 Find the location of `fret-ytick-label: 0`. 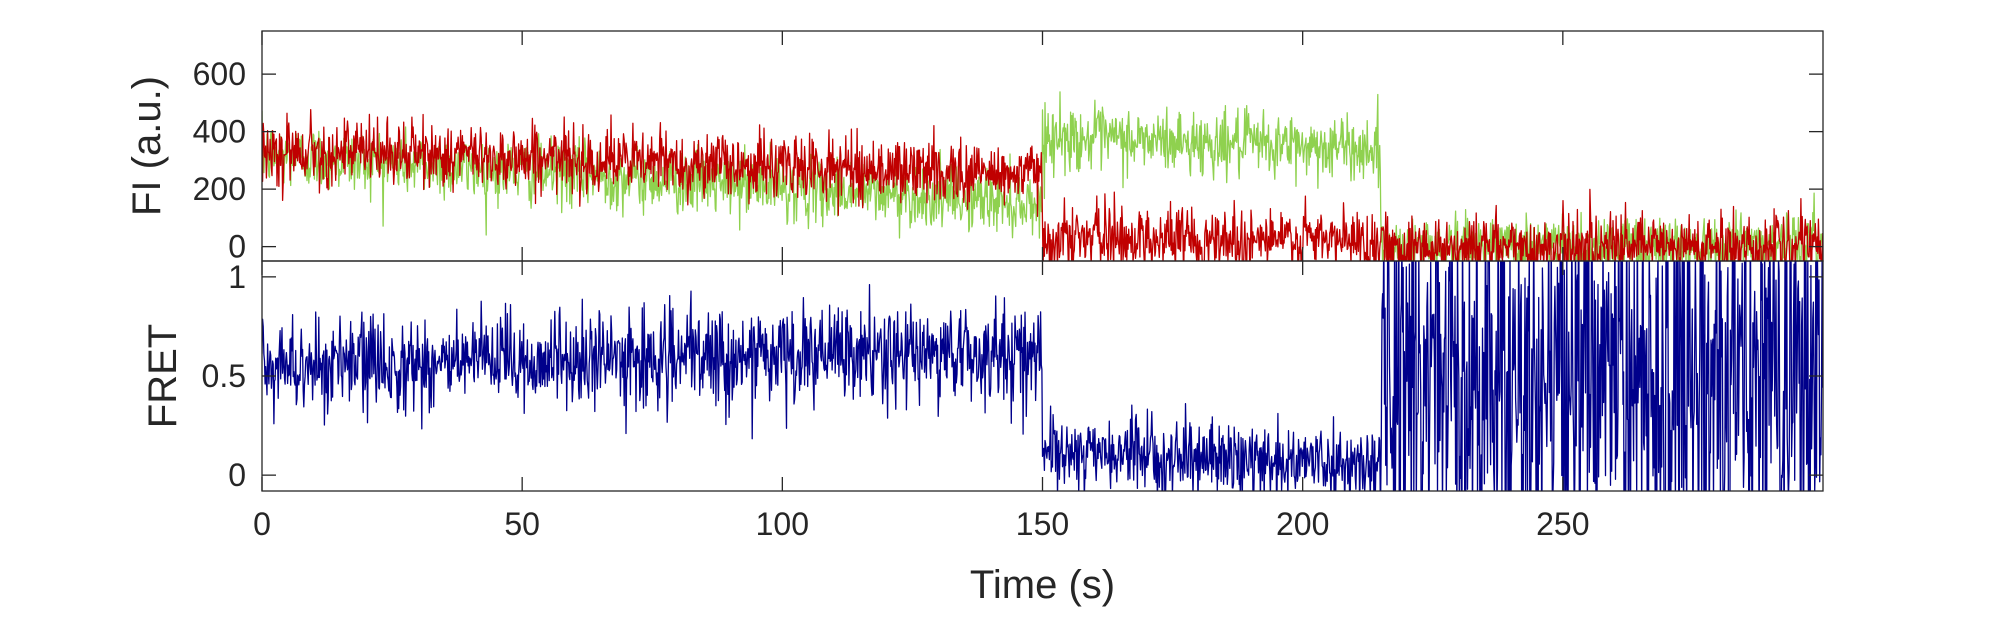

fret-ytick-label: 0 is located at coordinates (237, 475).